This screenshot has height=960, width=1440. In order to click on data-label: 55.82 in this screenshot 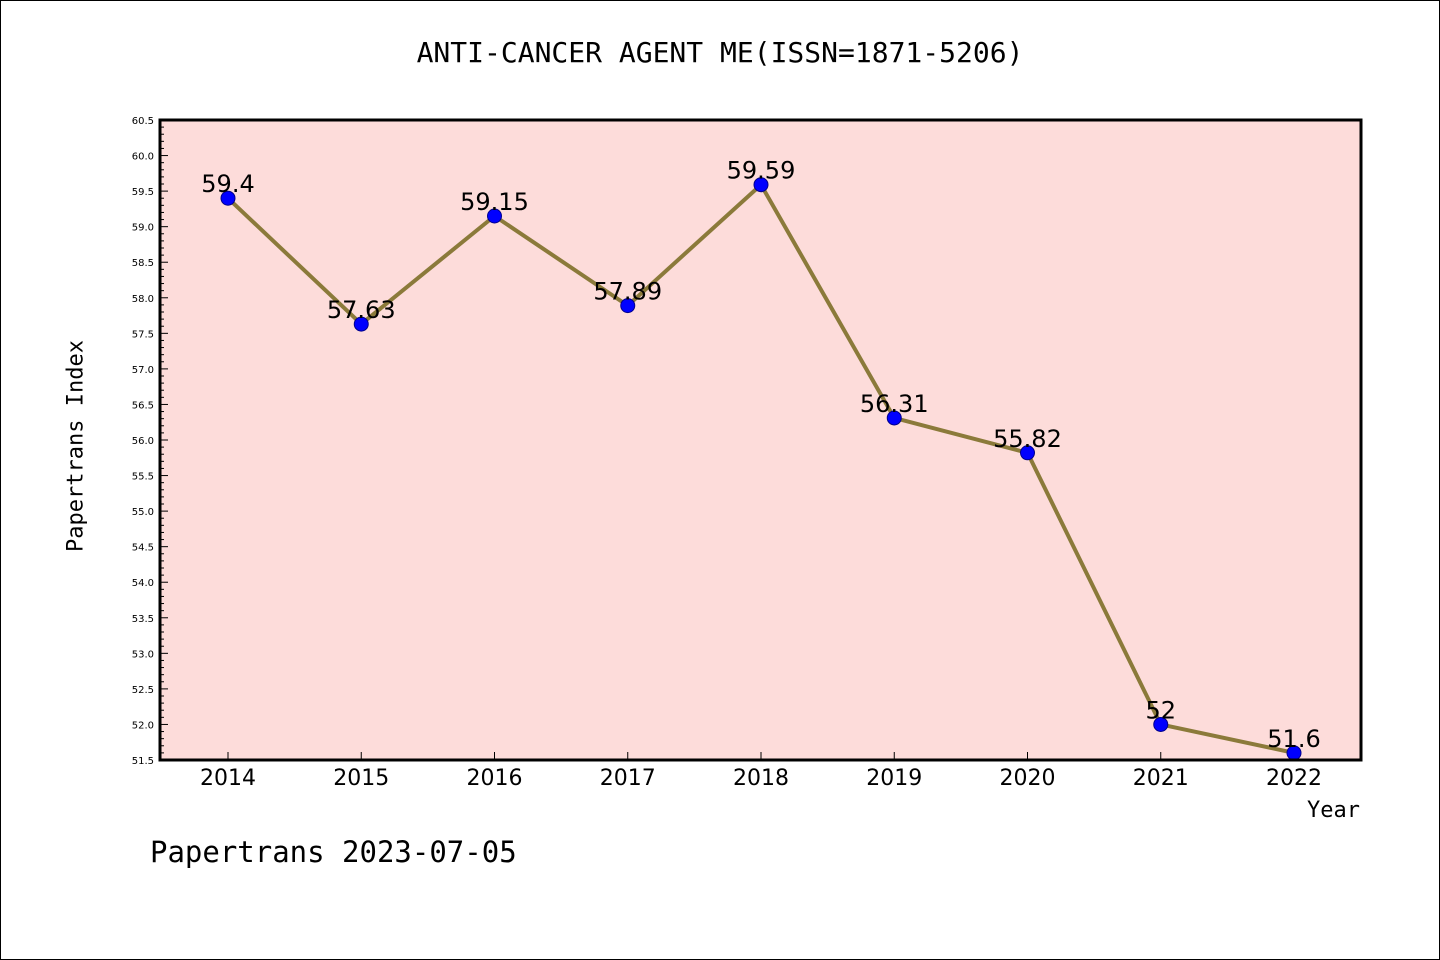, I will do `click(1027, 439)`.